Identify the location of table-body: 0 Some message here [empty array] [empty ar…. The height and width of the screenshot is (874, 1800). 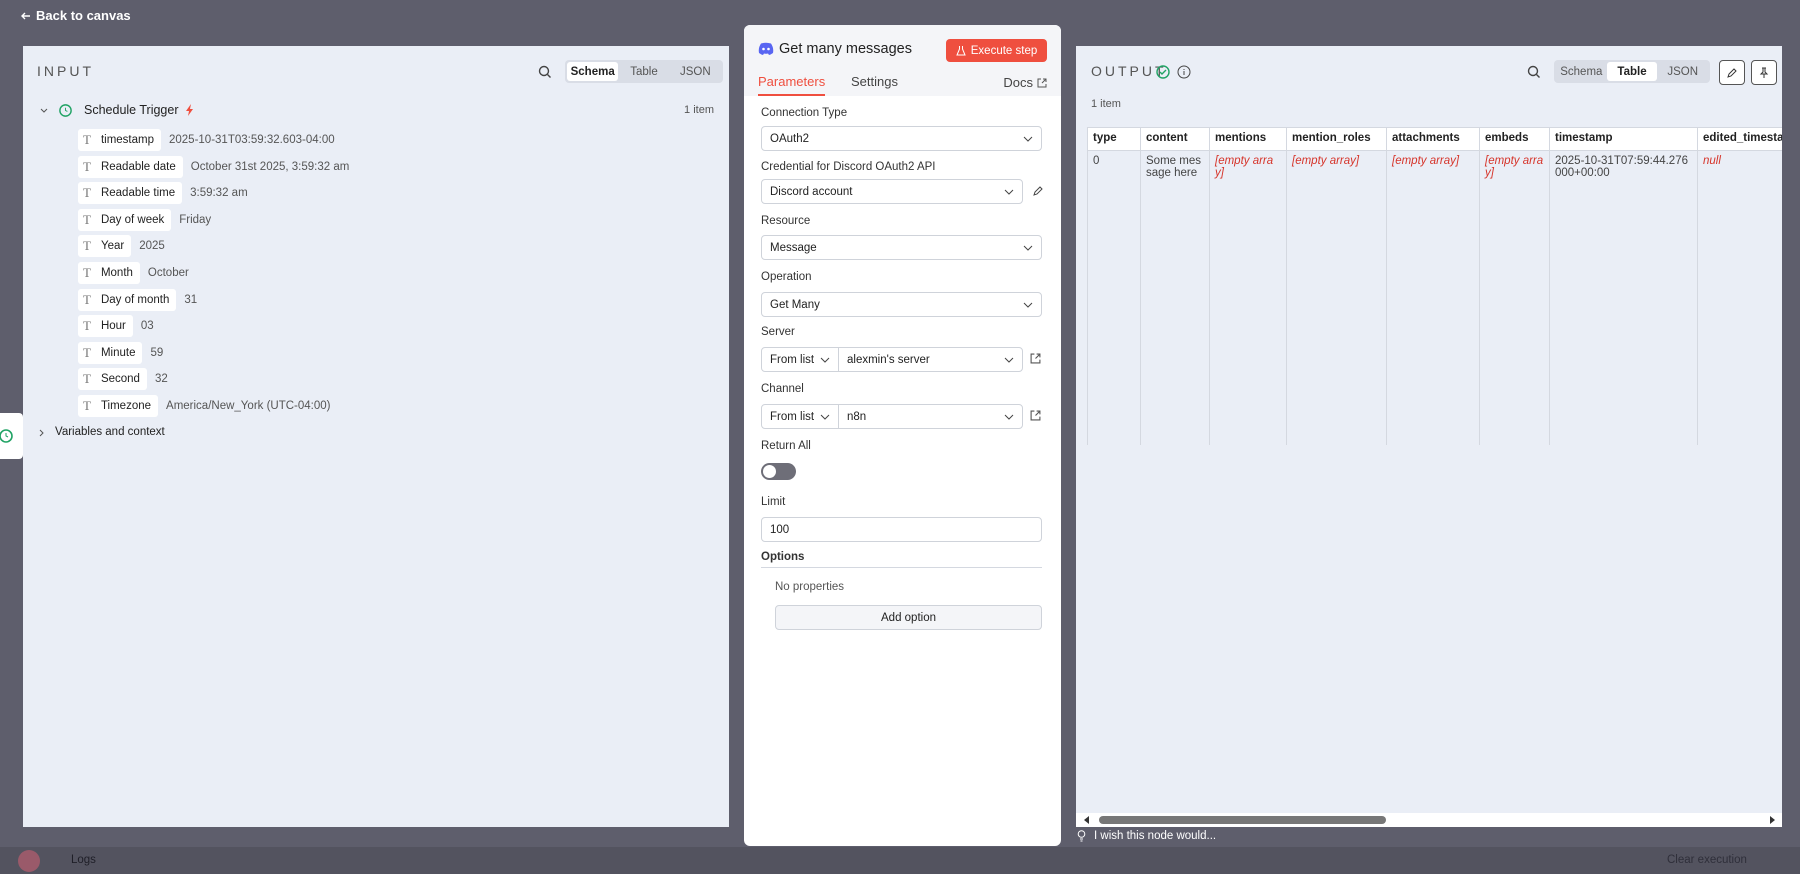
(1434, 297).